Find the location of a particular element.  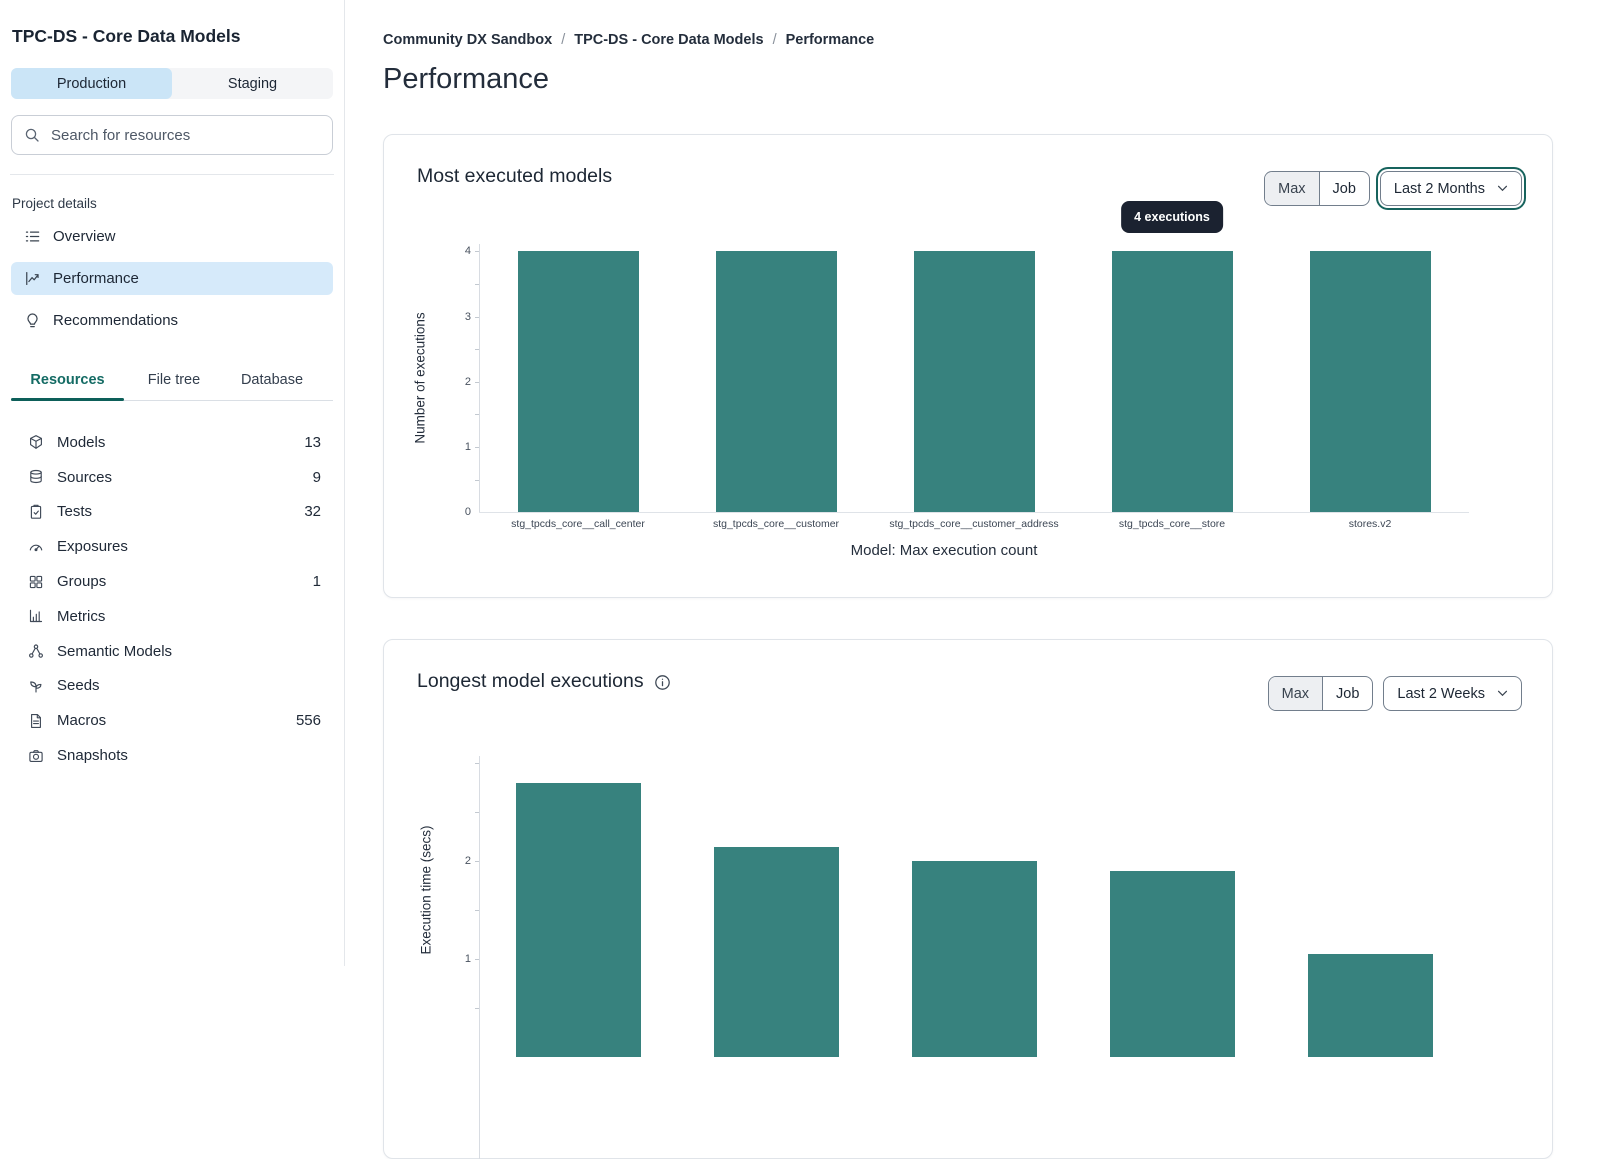

production-toggle: Production is located at coordinates (91, 83).